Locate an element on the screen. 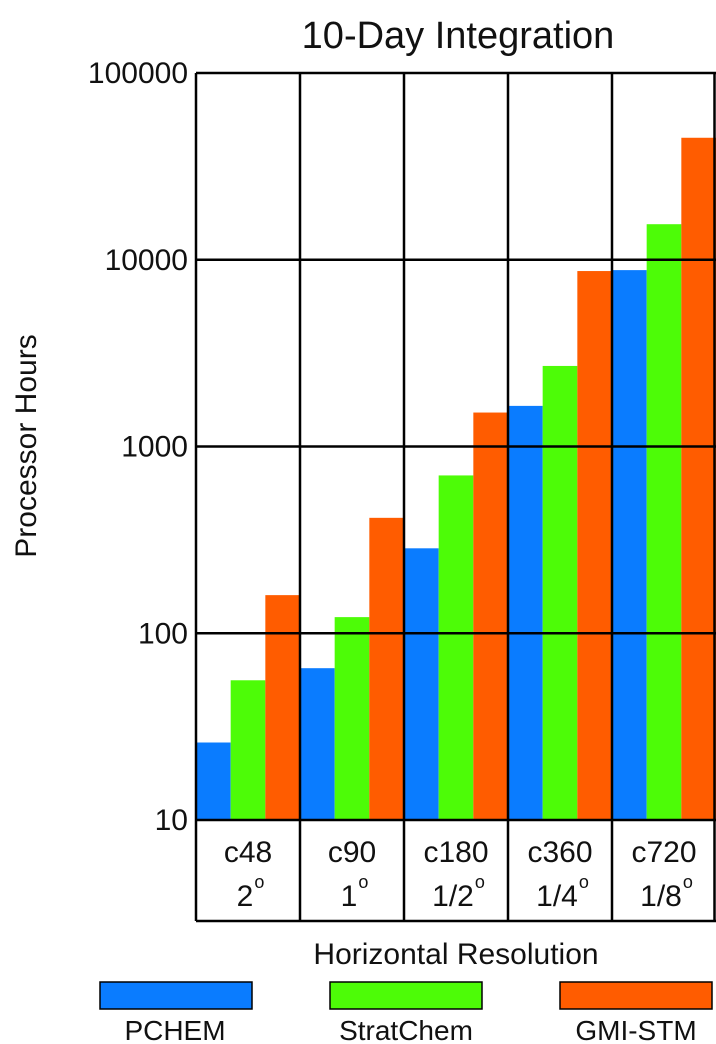 The width and height of the screenshot is (716, 1044). bar-pchem-c720 is located at coordinates (629, 545).